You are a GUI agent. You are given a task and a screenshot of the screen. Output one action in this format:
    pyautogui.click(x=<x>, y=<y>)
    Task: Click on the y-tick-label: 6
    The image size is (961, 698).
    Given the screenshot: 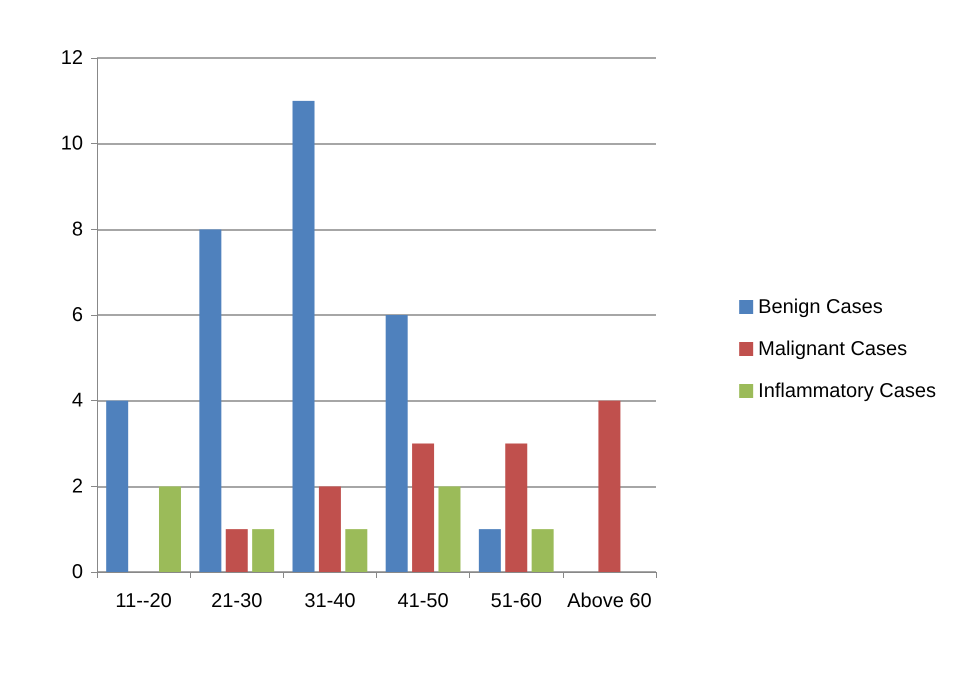 What is the action you would take?
    pyautogui.click(x=77, y=315)
    